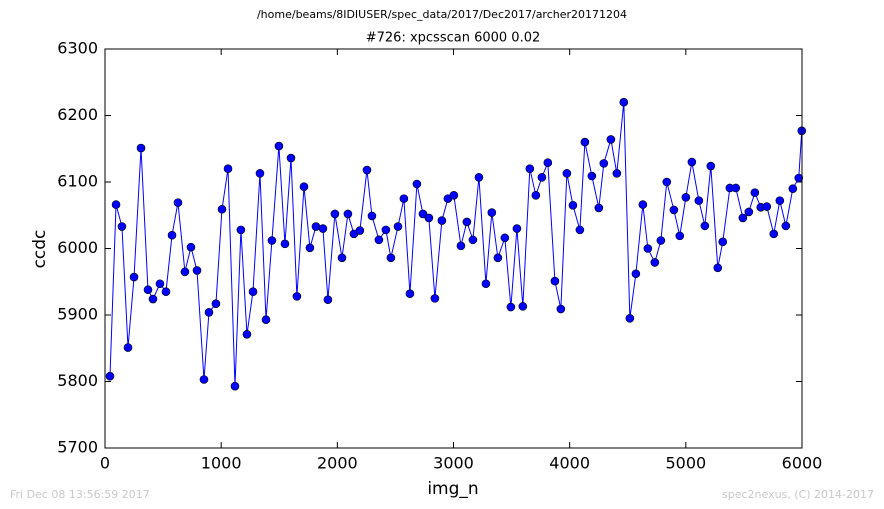  I want to click on y-tick-label: 6000, so click(77, 247).